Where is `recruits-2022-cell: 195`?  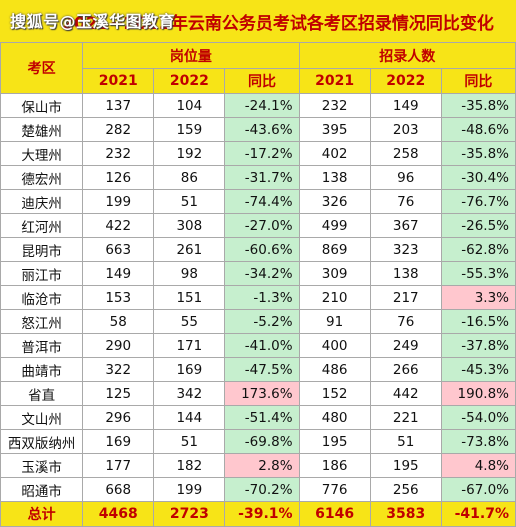
recruits-2022-cell: 195 is located at coordinates (405, 465).